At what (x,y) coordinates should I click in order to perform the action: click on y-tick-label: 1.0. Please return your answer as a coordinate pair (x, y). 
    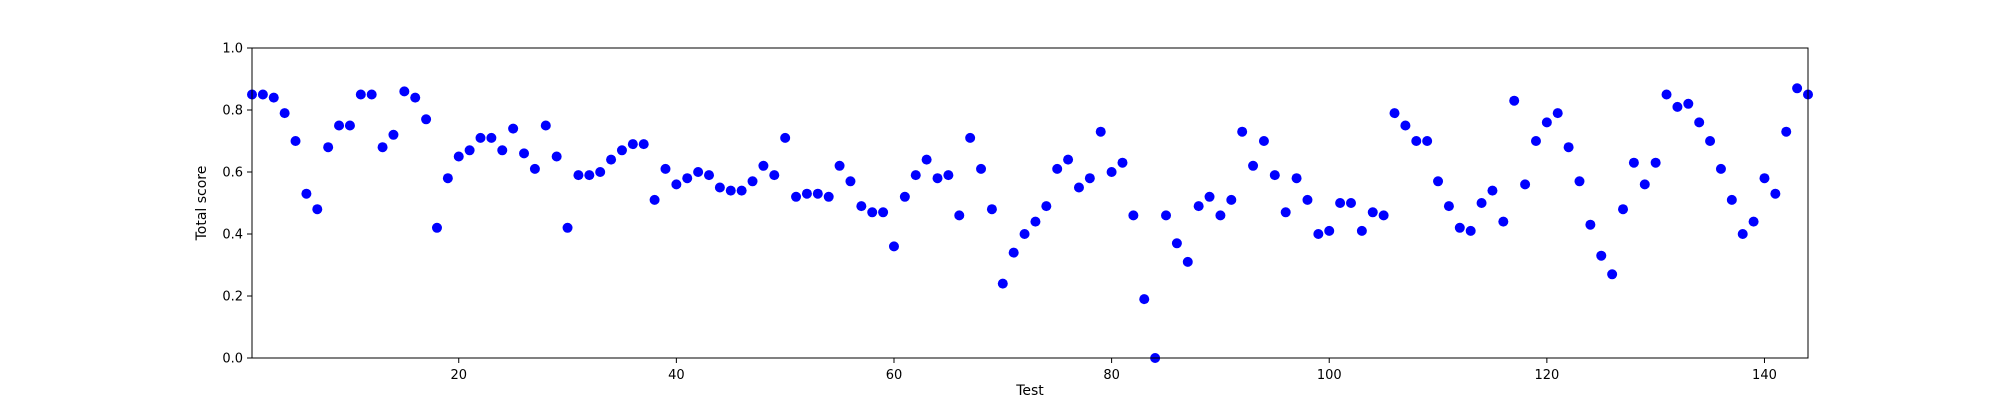
    Looking at the image, I should click on (232, 49).